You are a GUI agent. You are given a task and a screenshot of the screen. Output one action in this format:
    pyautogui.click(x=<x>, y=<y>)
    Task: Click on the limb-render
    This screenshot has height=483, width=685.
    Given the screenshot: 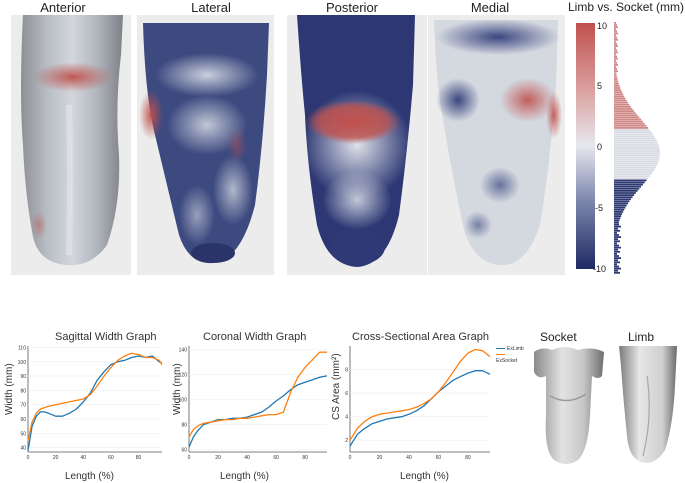 What is the action you would take?
    pyautogui.click(x=648, y=409)
    